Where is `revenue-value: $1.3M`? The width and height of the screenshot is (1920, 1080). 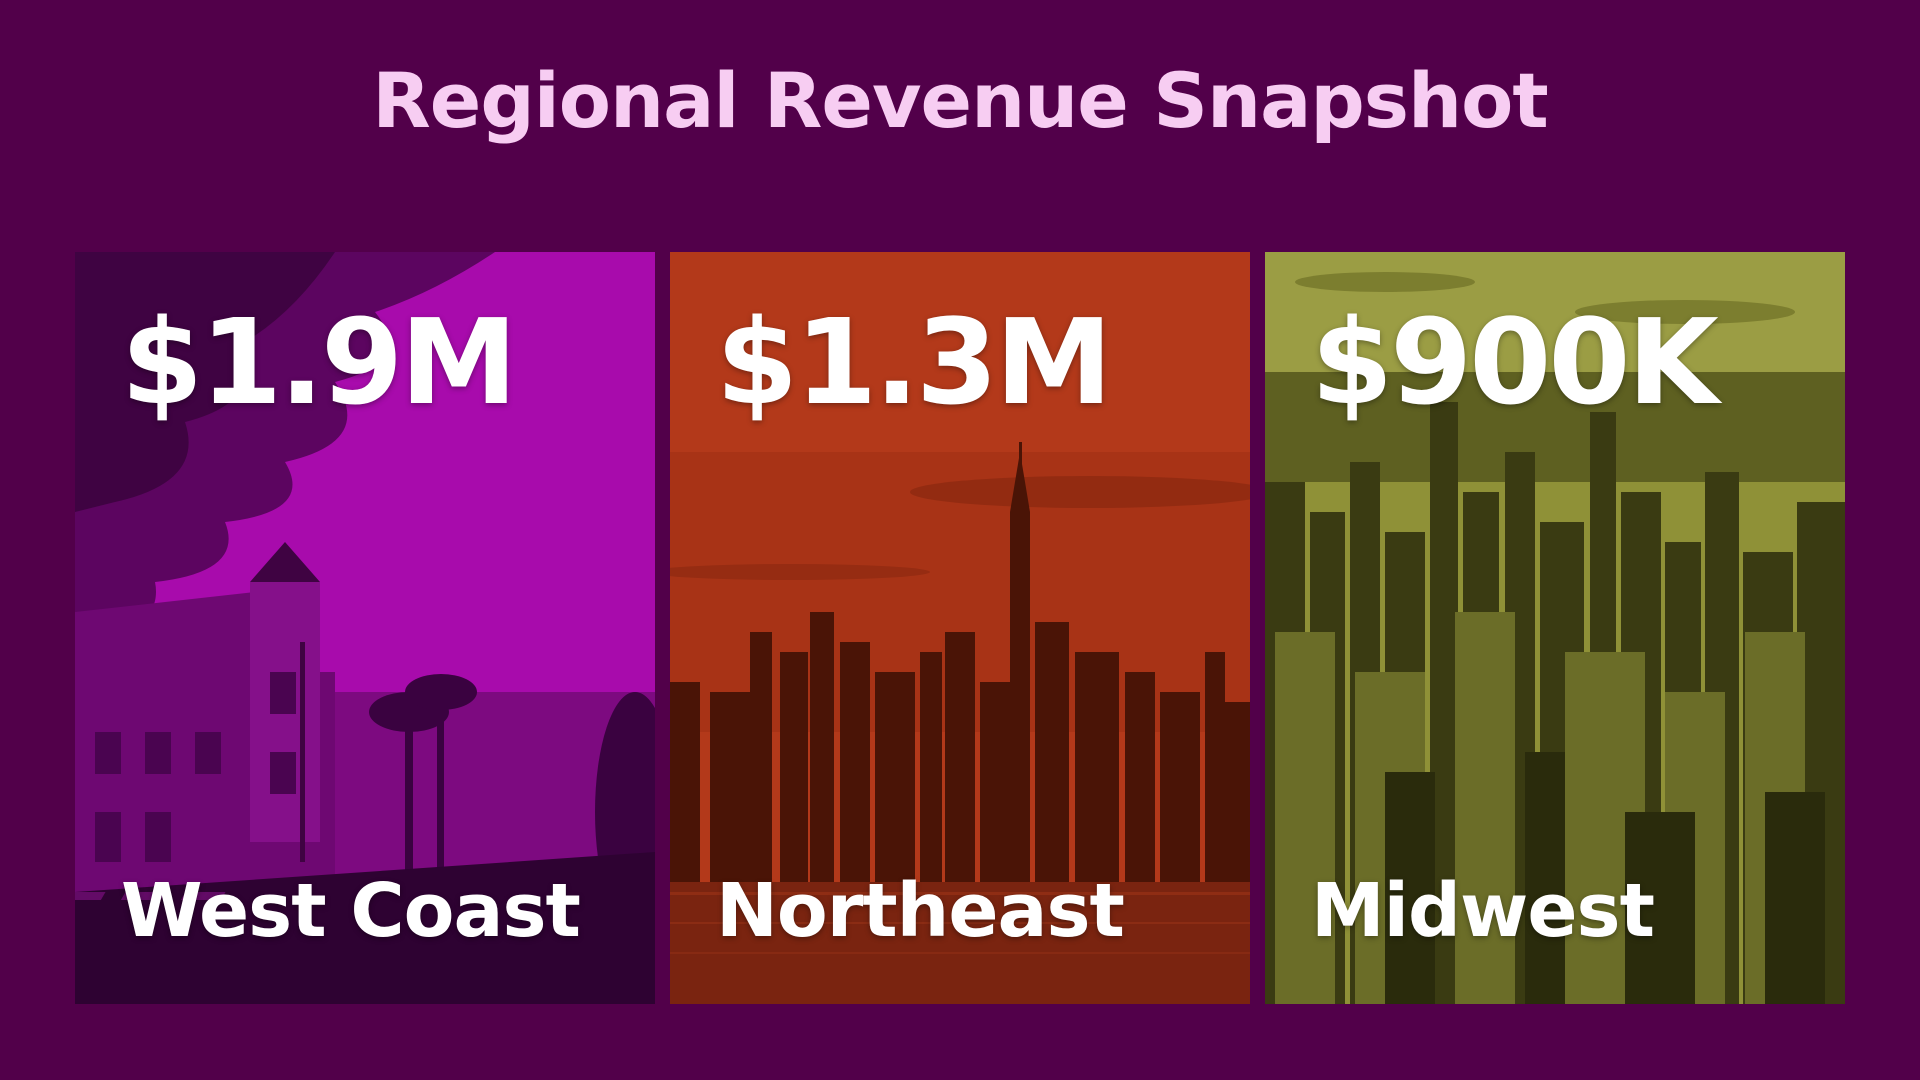 revenue-value: $1.3M is located at coordinates (914, 362).